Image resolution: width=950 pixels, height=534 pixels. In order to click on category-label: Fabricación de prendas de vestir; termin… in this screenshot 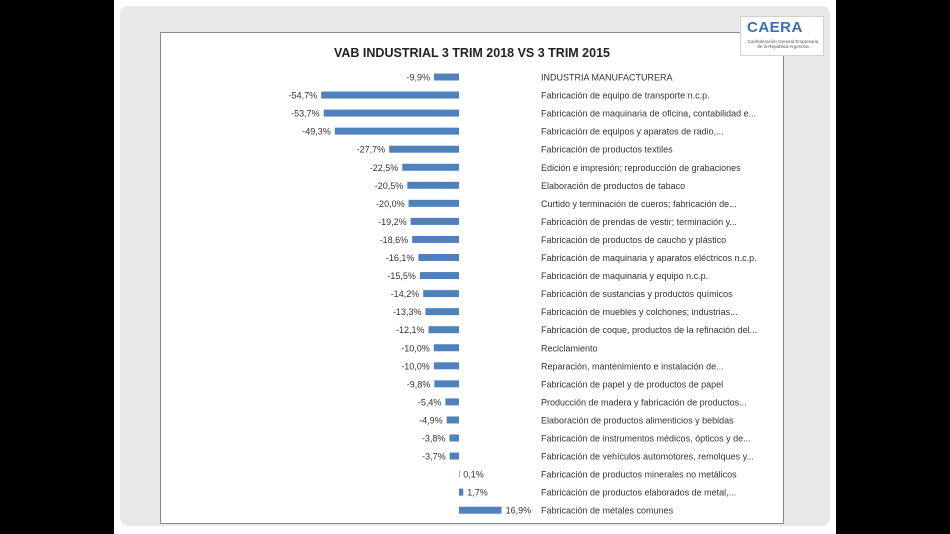, I will do `click(639, 222)`.